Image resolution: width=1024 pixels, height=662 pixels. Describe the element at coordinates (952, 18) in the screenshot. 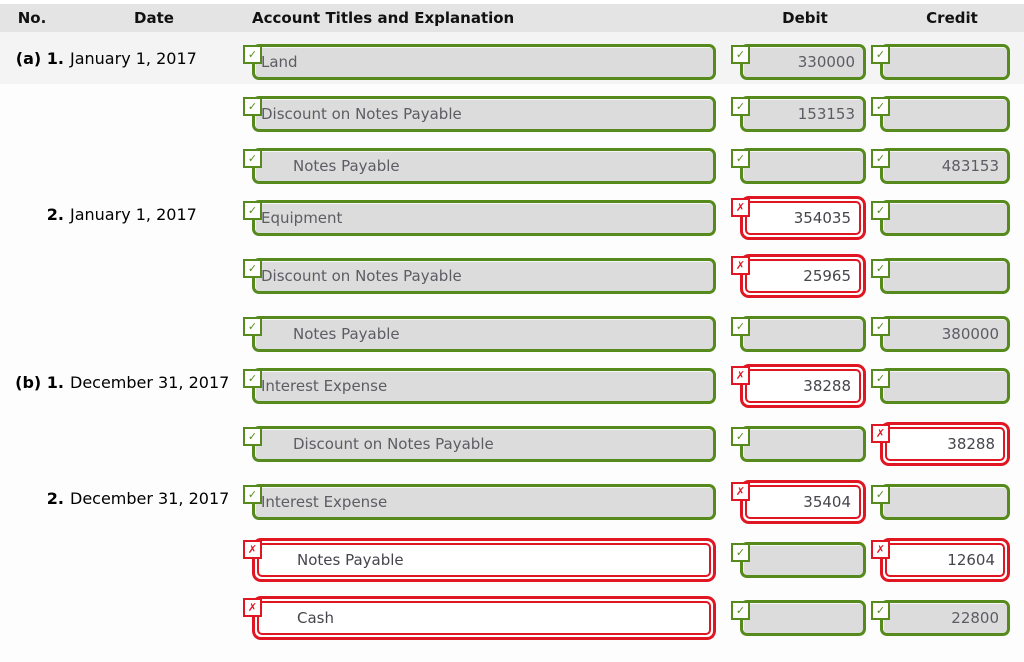

I see `header-credit: Credit` at that location.